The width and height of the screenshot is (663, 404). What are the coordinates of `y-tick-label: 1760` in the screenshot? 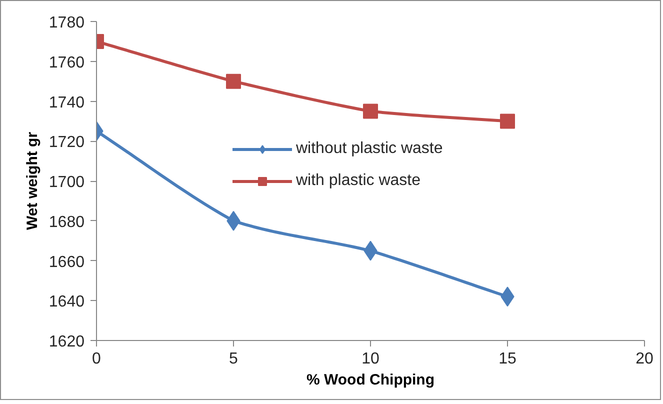 It's located at (66, 63).